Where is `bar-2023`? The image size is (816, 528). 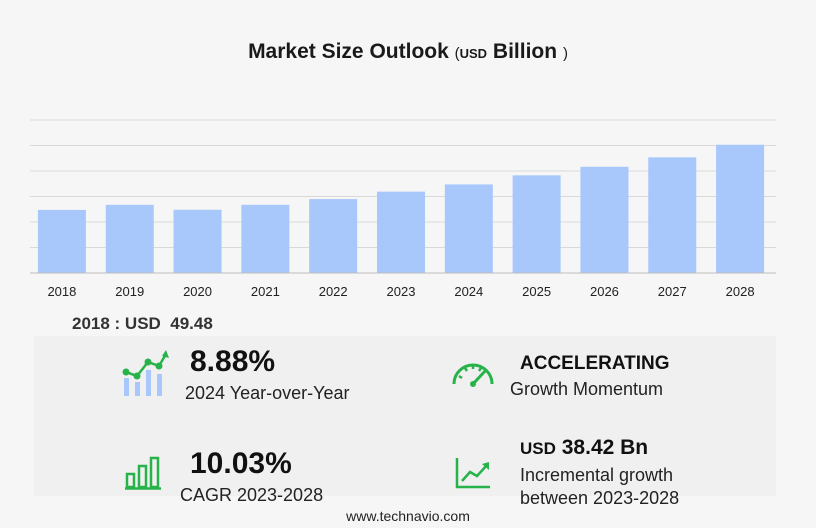 bar-2023 is located at coordinates (401, 232).